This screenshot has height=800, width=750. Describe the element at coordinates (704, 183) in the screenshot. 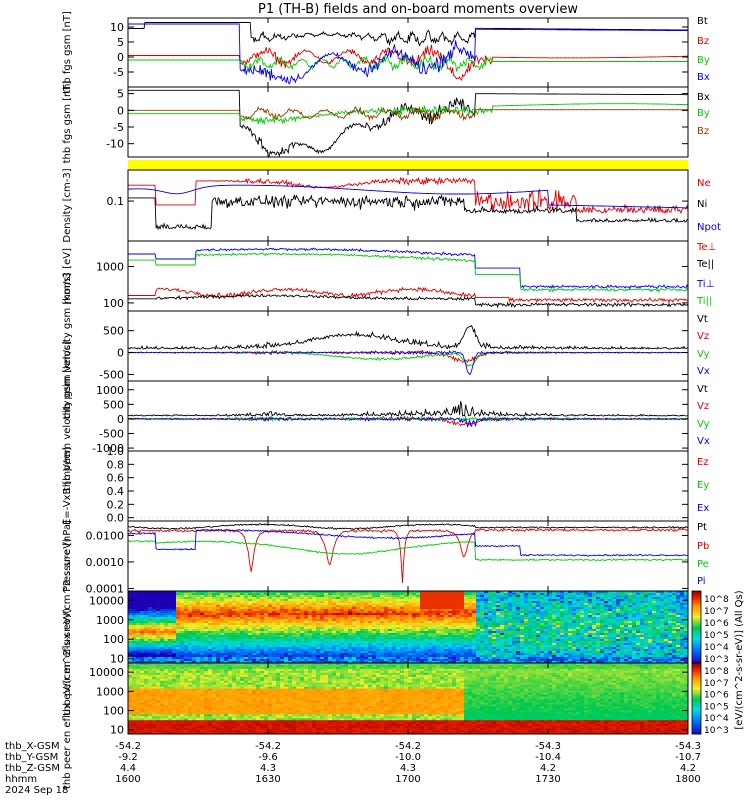

I see `legend-ne: Ne` at that location.